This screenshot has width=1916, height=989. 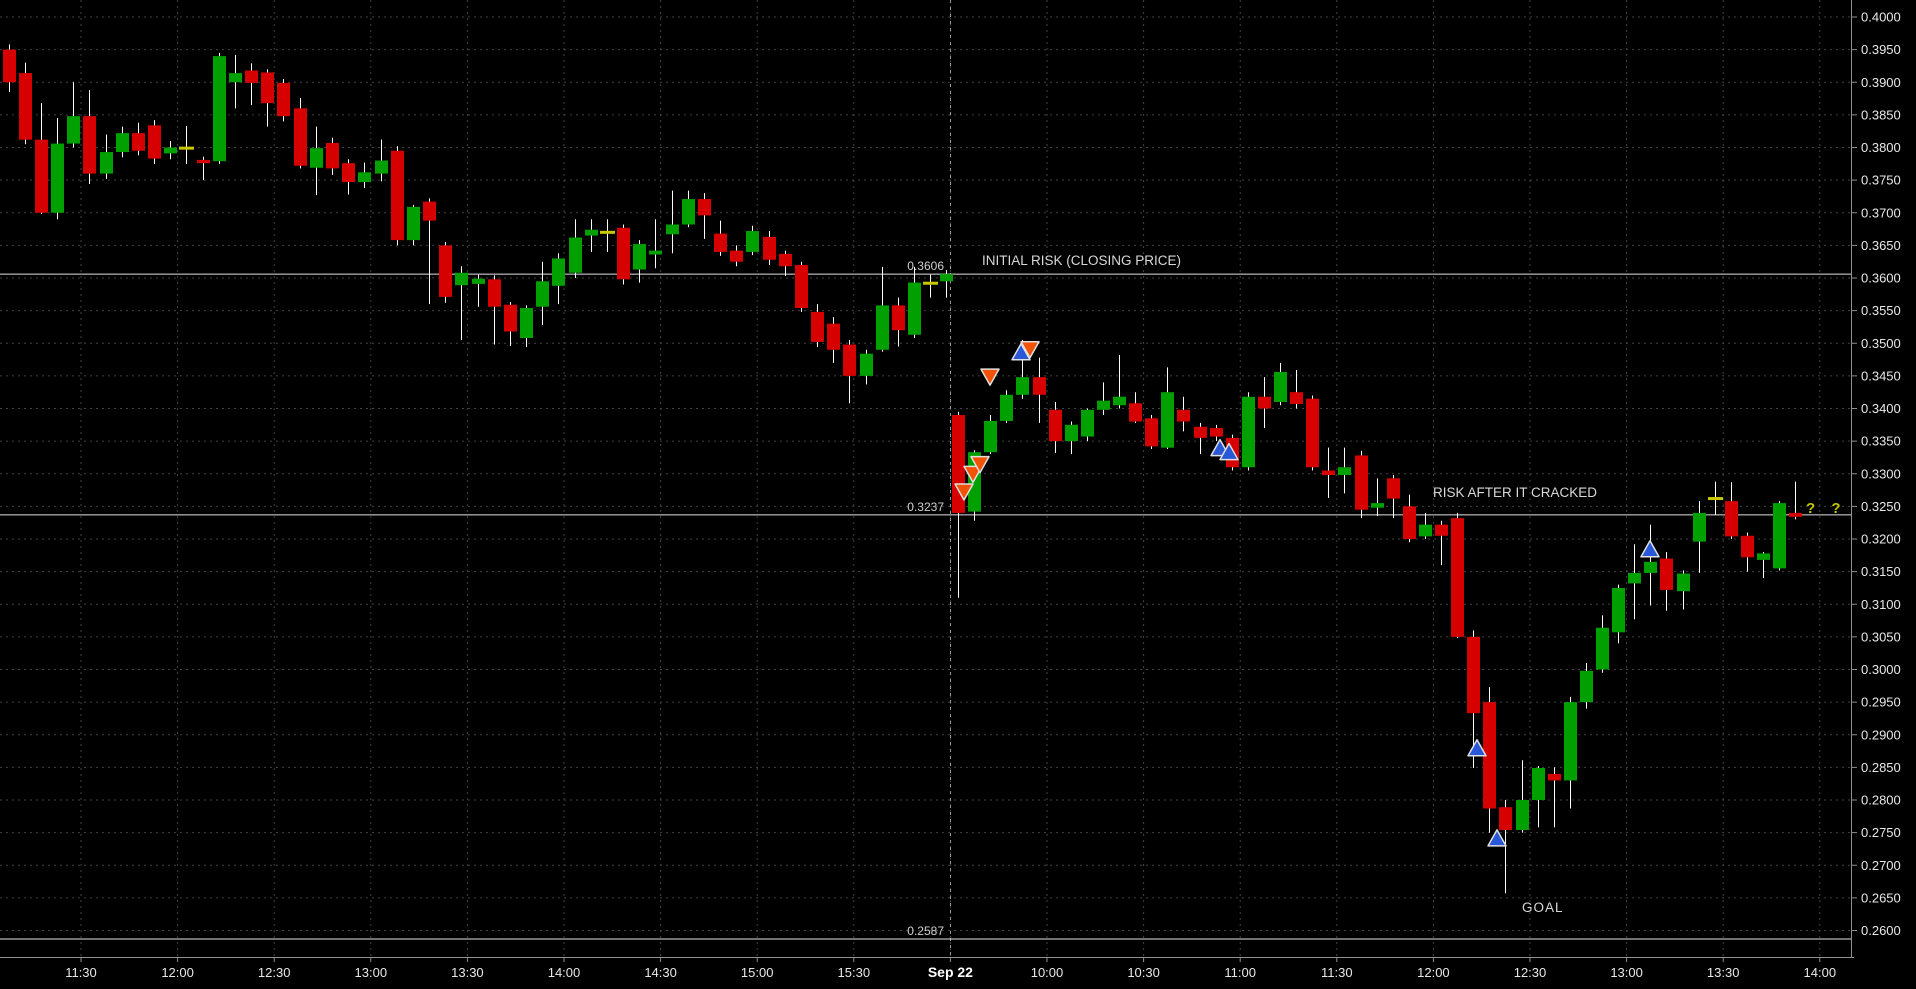 I want to click on price-tick-label: 0.2700, so click(x=1881, y=865).